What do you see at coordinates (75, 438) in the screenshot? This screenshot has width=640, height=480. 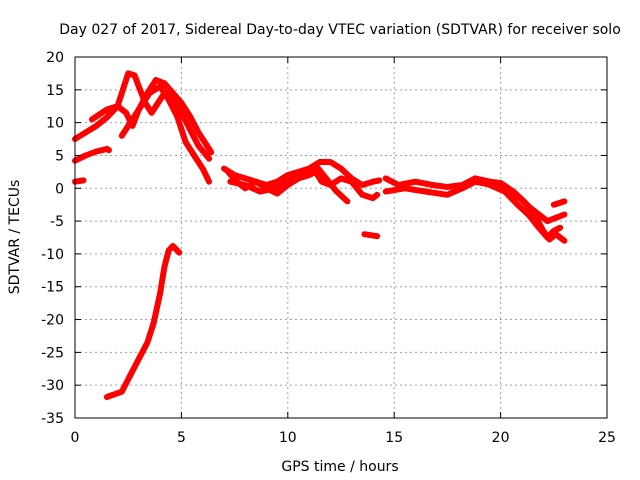 I see `x-tick-label: 0` at bounding box center [75, 438].